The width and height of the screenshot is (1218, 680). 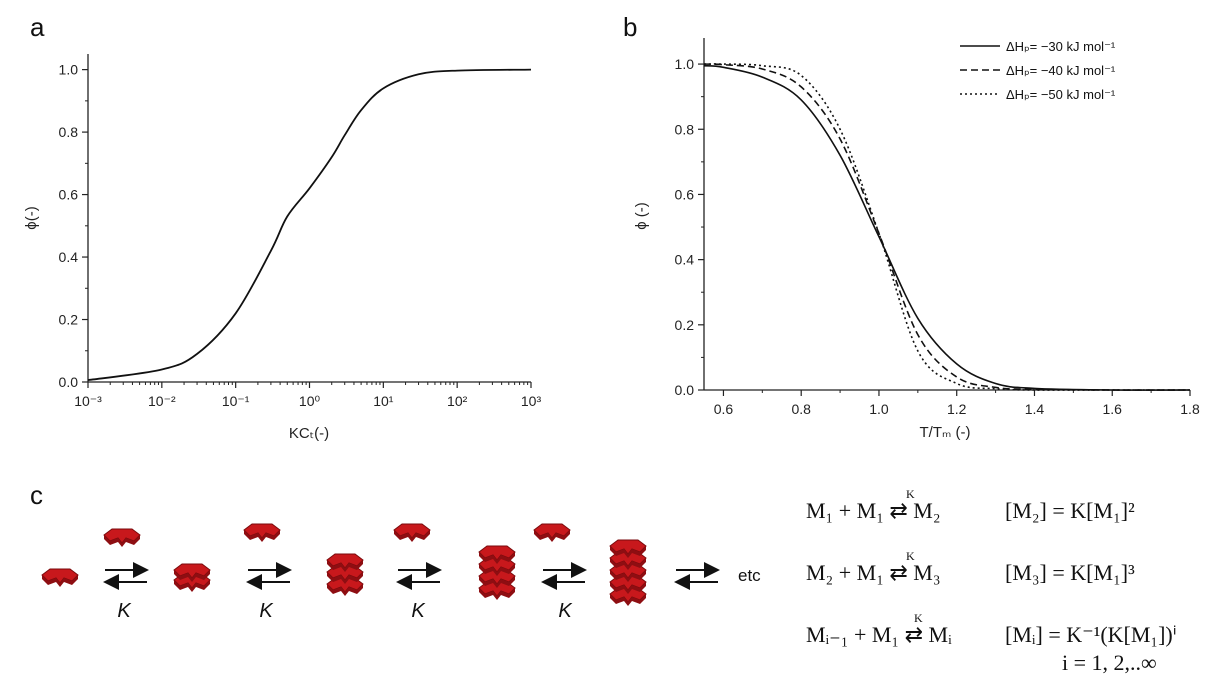 What do you see at coordinates (401, 572) in the screenshot?
I see `stacking-scheme: K K K K etc` at bounding box center [401, 572].